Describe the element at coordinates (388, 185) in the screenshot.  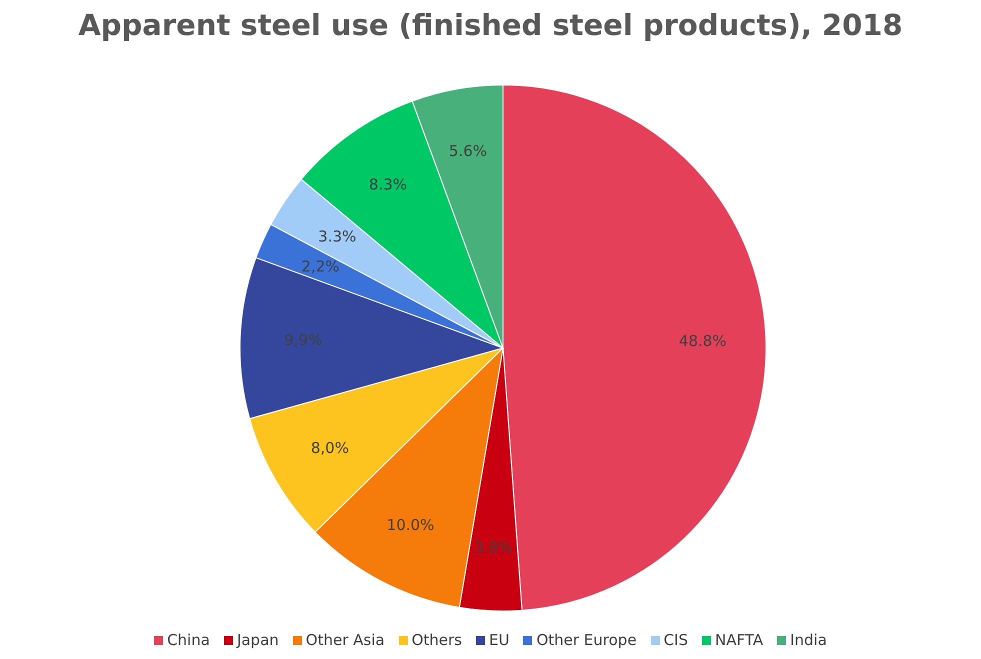
I see `data-label: 8.3%` at that location.